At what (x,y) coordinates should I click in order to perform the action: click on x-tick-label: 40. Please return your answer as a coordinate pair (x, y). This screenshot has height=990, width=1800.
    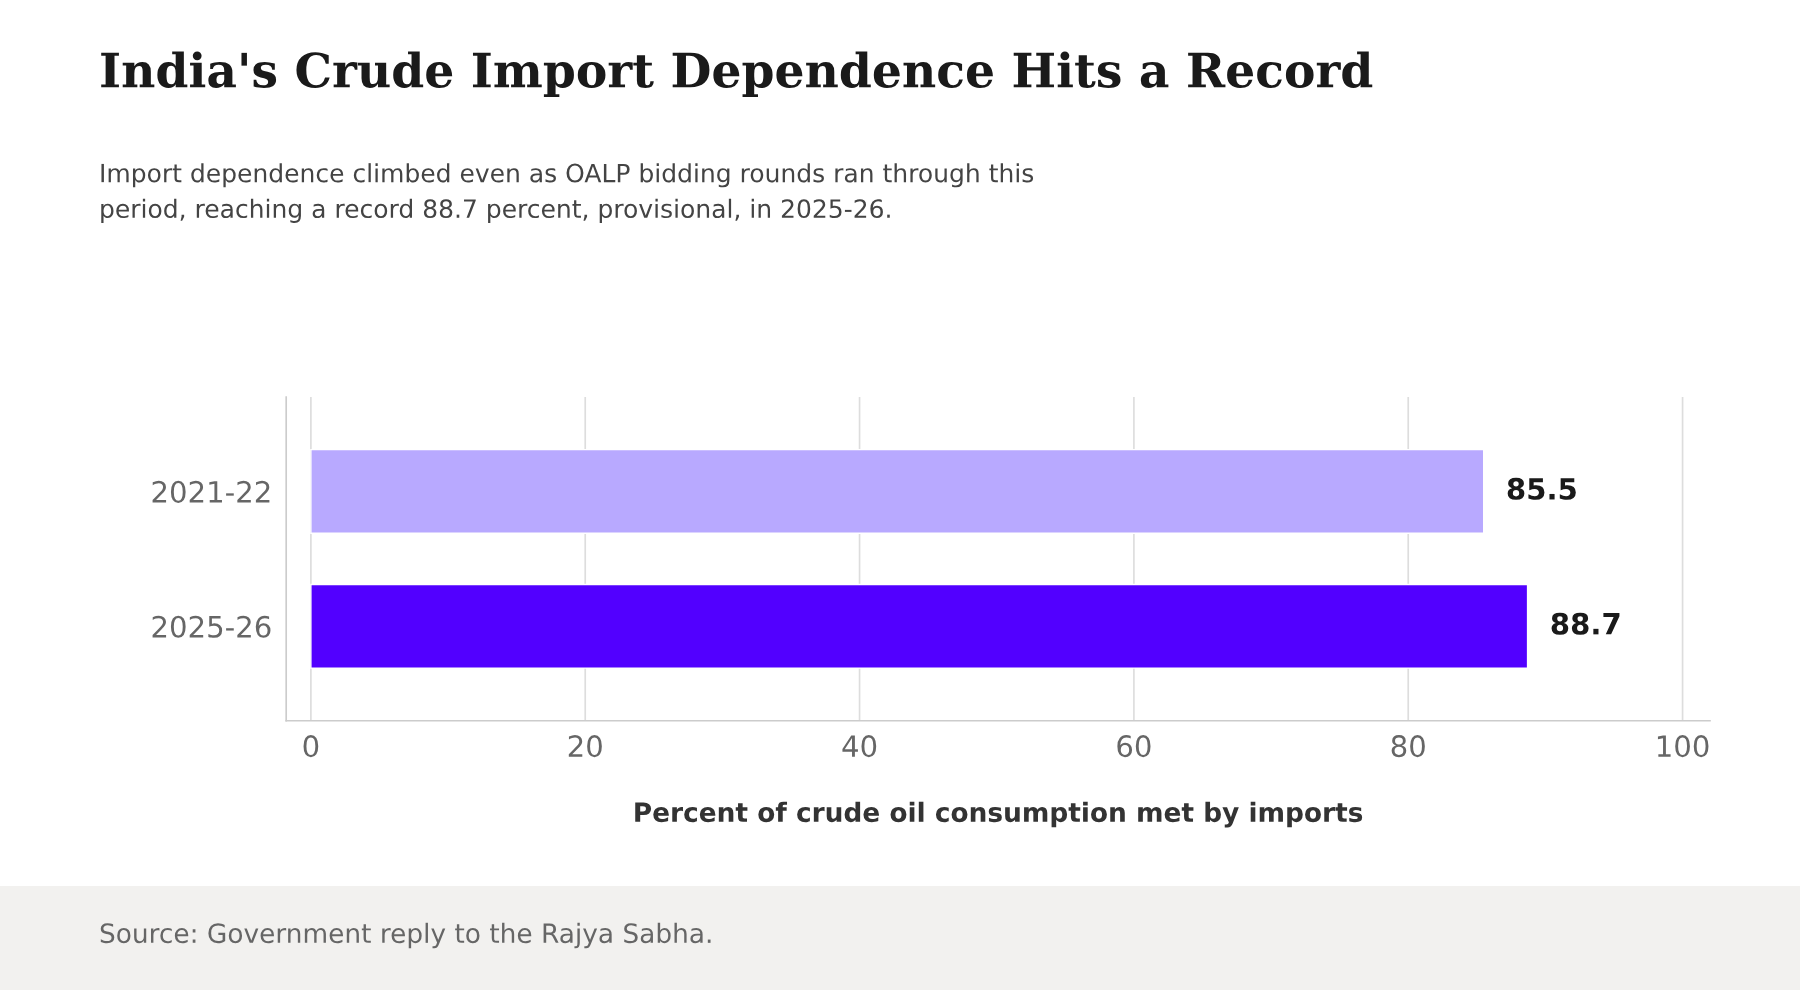
    Looking at the image, I should click on (859, 746).